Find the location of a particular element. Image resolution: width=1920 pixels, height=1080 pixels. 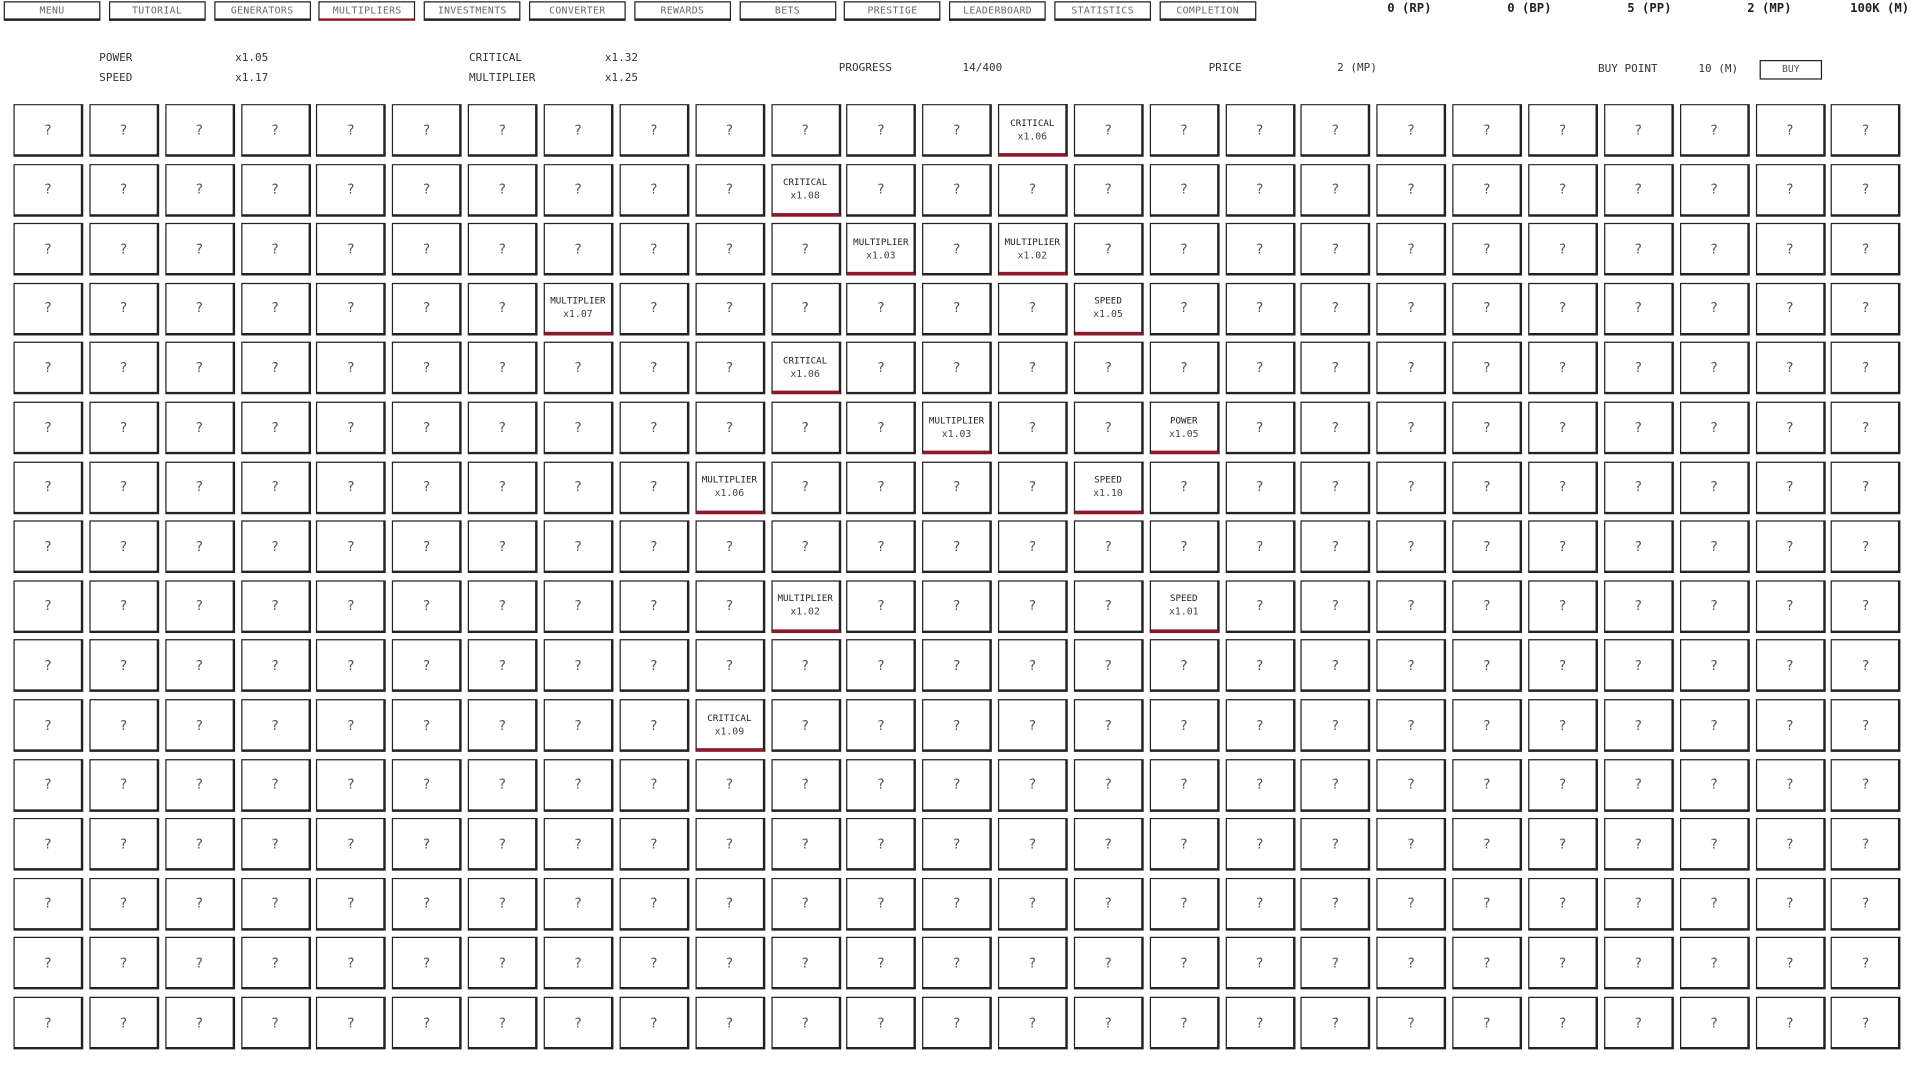

tab-completion: COMPLETION is located at coordinates (1208, 11).